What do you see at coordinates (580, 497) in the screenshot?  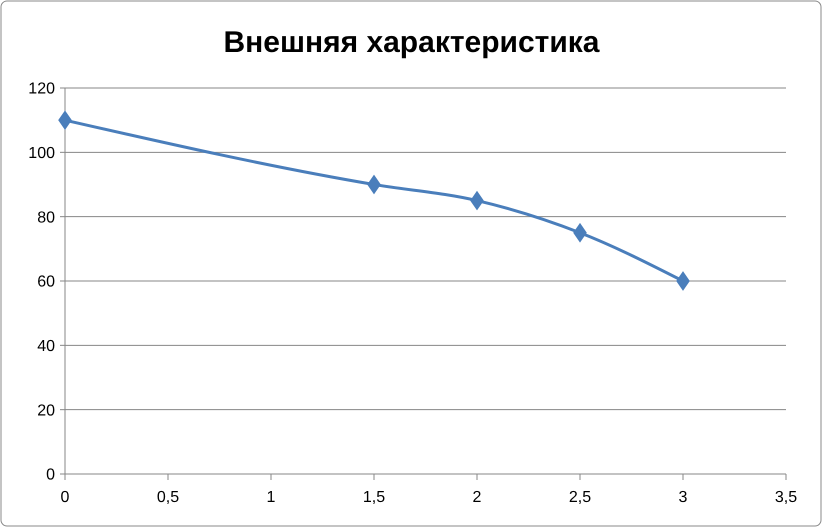 I see `x-tick-label: 2,5` at bounding box center [580, 497].